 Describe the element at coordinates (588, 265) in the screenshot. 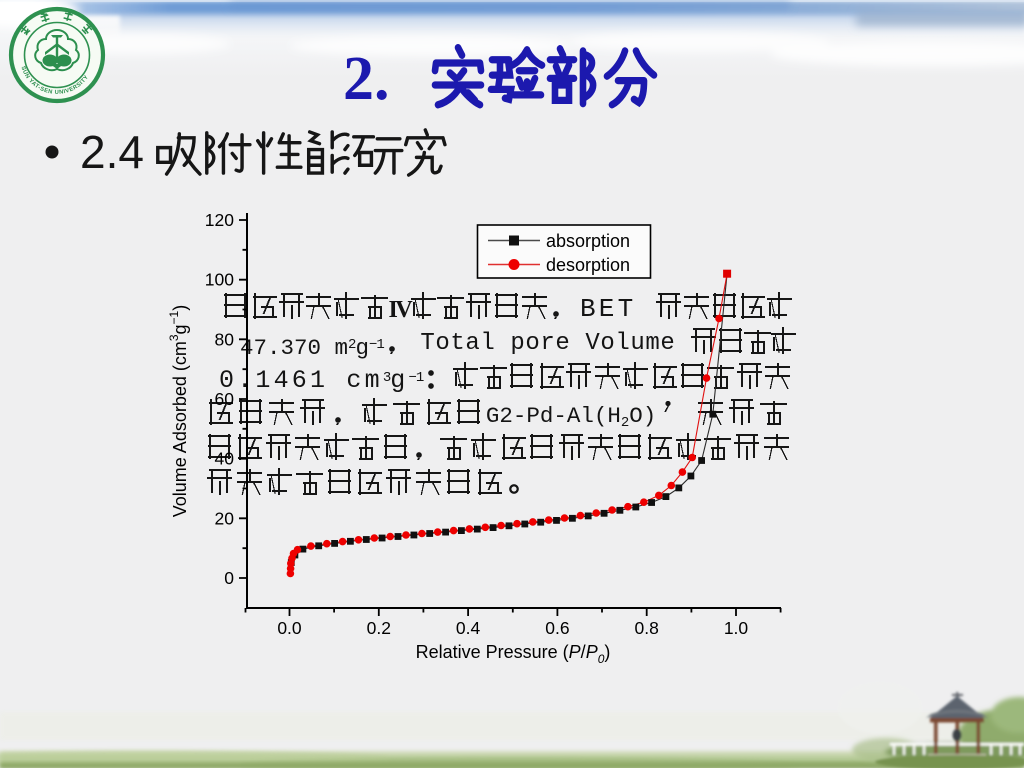

I see `svg-text: desorption` at that location.